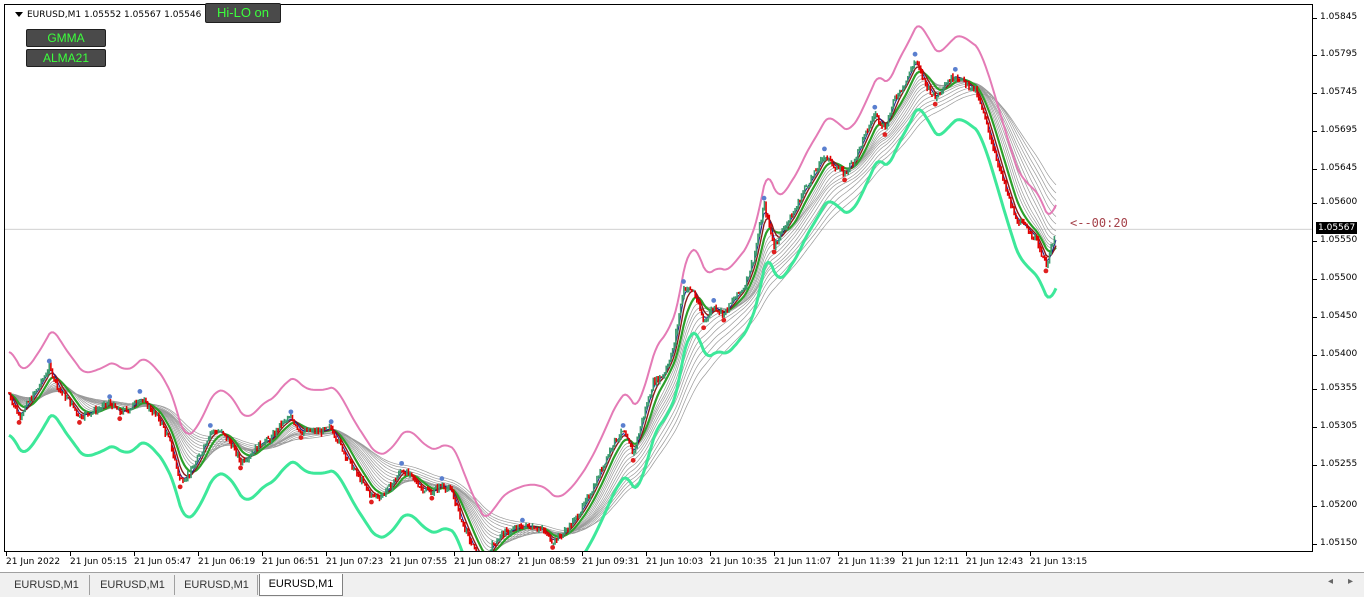 The image size is (1364, 597). I want to click on x-tick-label: 21 Jun 11:07, so click(803, 562).